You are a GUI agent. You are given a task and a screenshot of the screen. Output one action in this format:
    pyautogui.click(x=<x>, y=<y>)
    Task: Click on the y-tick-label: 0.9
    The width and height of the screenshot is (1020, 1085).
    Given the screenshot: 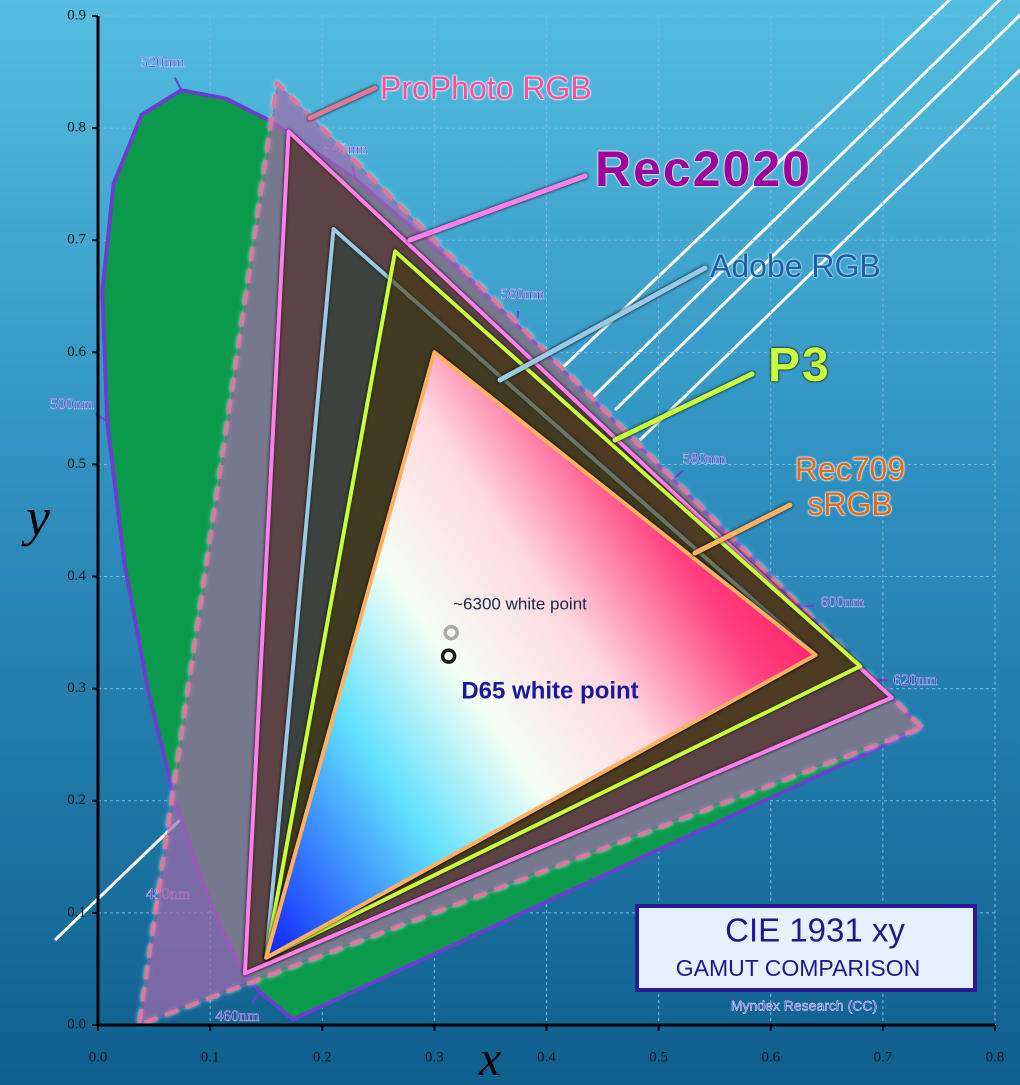 What is the action you would take?
    pyautogui.click(x=76, y=15)
    